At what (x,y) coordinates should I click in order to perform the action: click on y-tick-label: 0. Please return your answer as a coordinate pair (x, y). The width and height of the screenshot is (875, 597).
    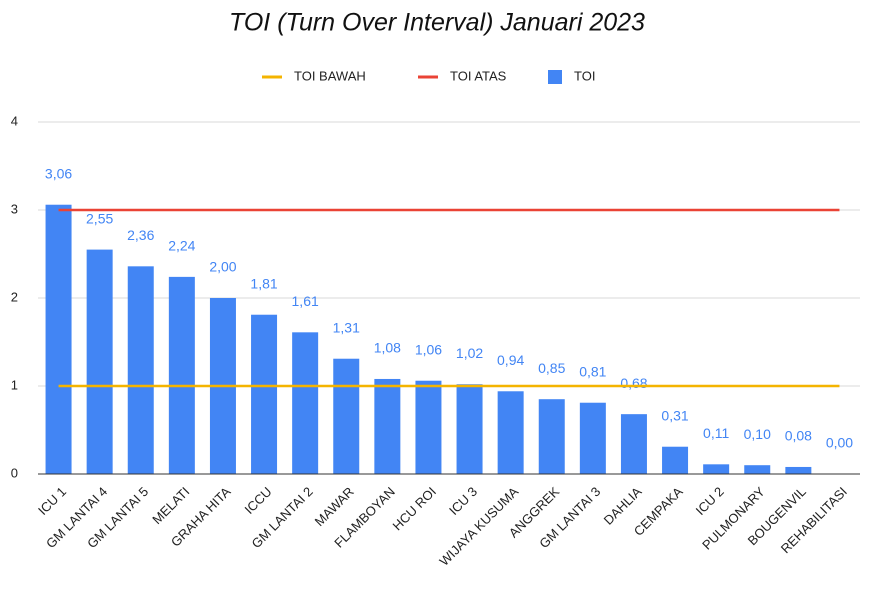
    Looking at the image, I should click on (14, 472).